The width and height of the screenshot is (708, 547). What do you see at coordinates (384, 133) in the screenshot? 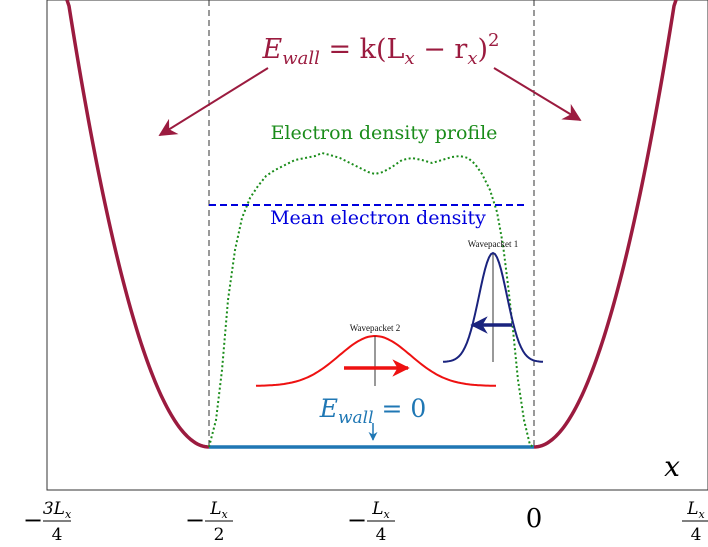
I see `electron-density-profile-label: Electron density profile` at bounding box center [384, 133].